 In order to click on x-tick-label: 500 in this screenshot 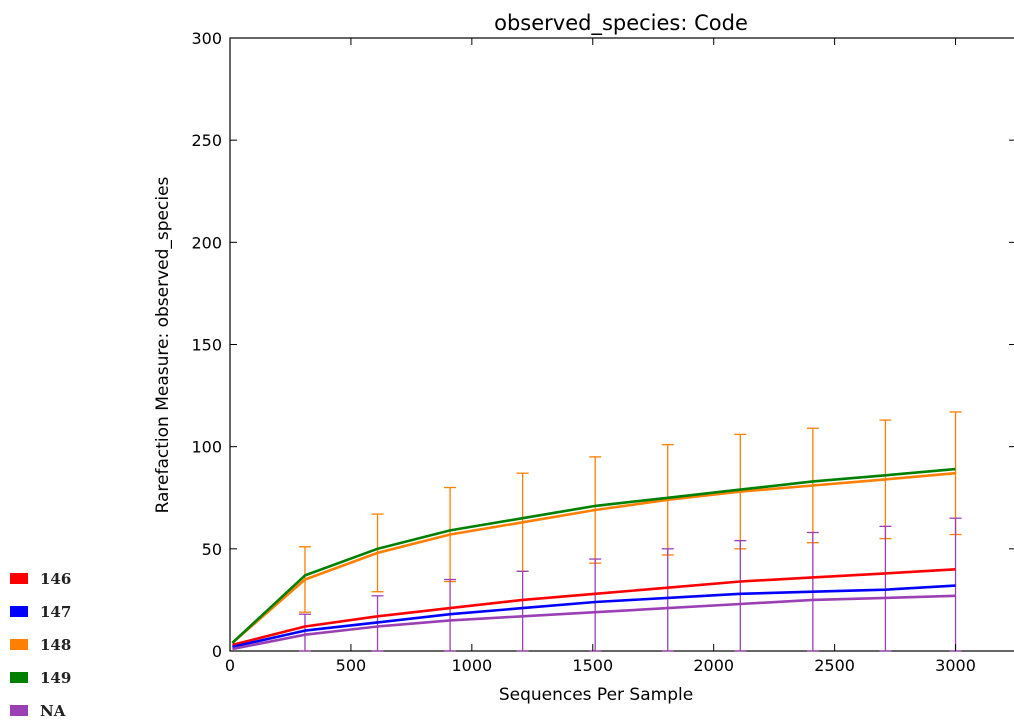, I will do `click(351, 665)`.